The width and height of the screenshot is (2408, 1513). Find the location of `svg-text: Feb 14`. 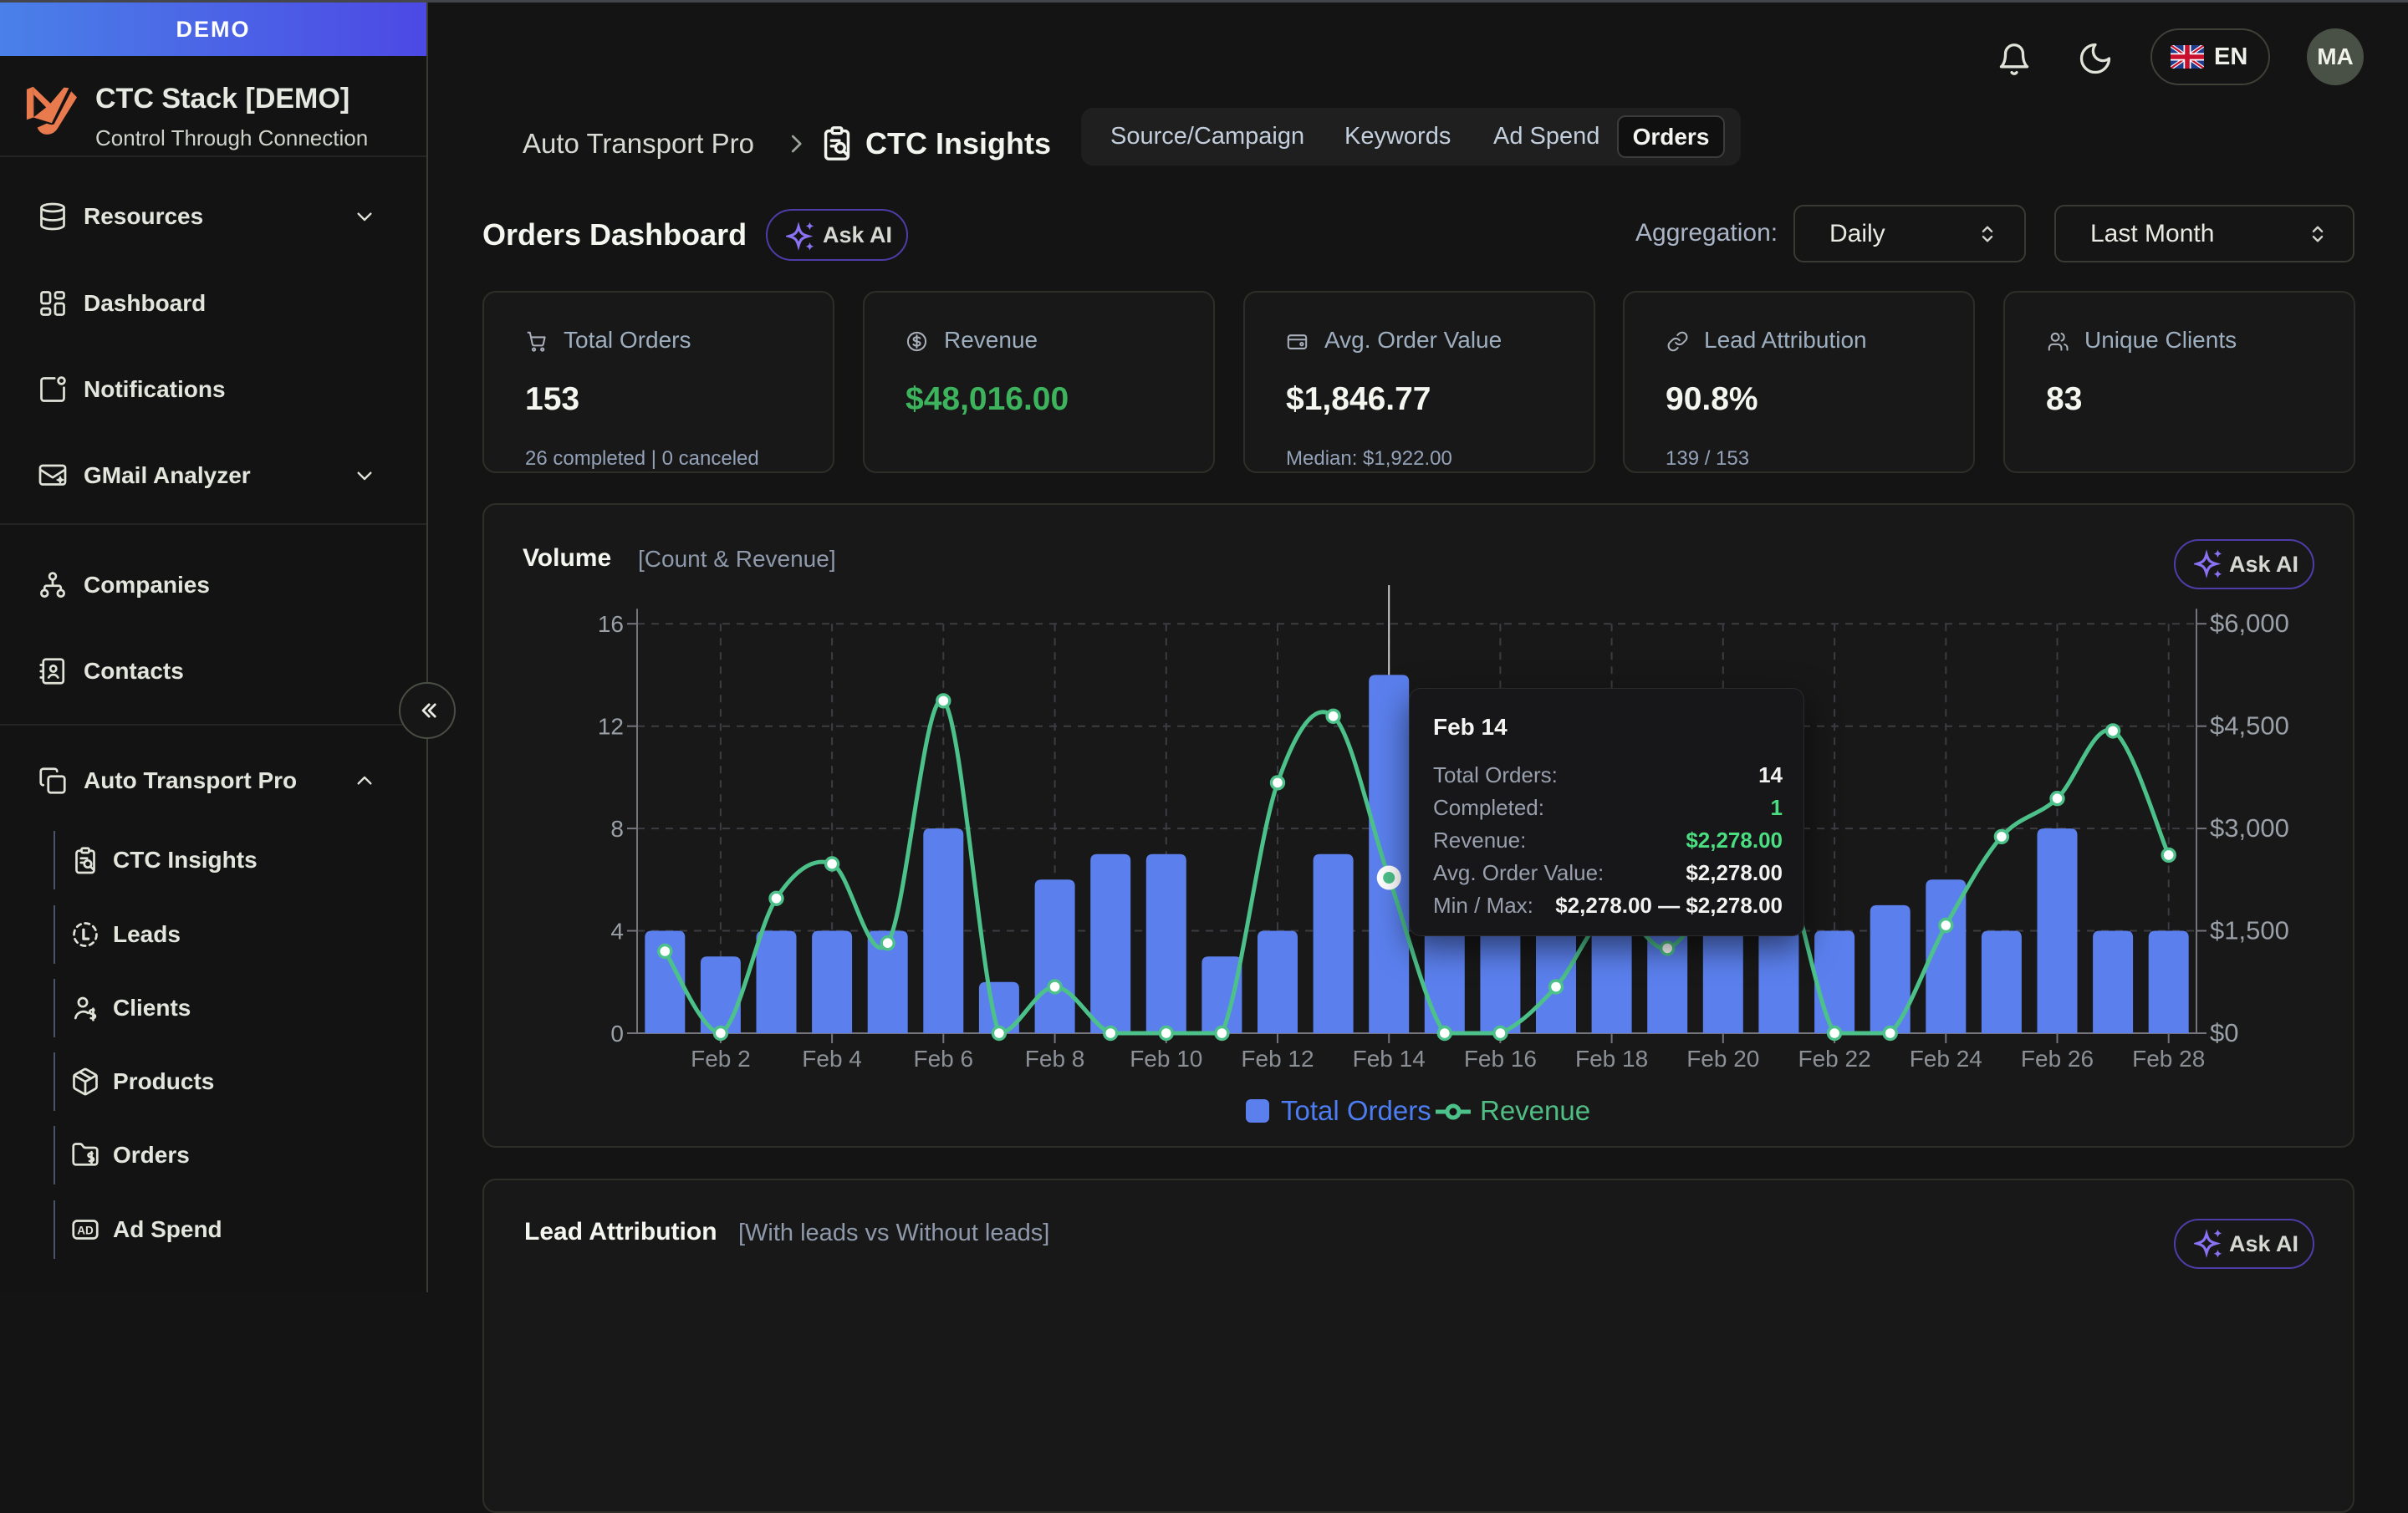

svg-text: Feb 14 is located at coordinates (1389, 1059).